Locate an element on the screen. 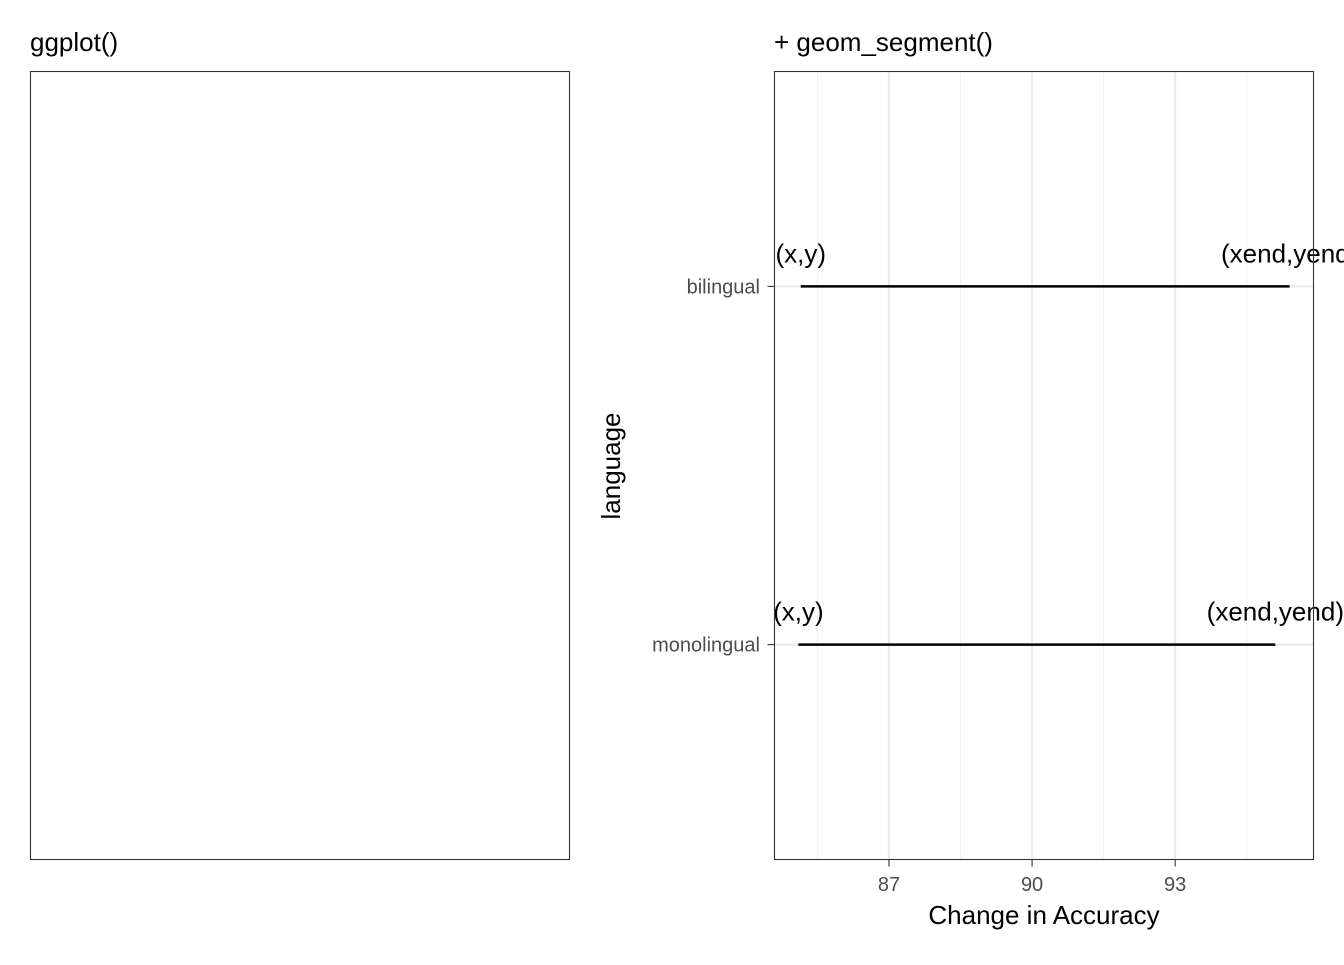 The height and width of the screenshot is (965, 1344). end-label-monolingual: (xend,yend) is located at coordinates (1275, 612).